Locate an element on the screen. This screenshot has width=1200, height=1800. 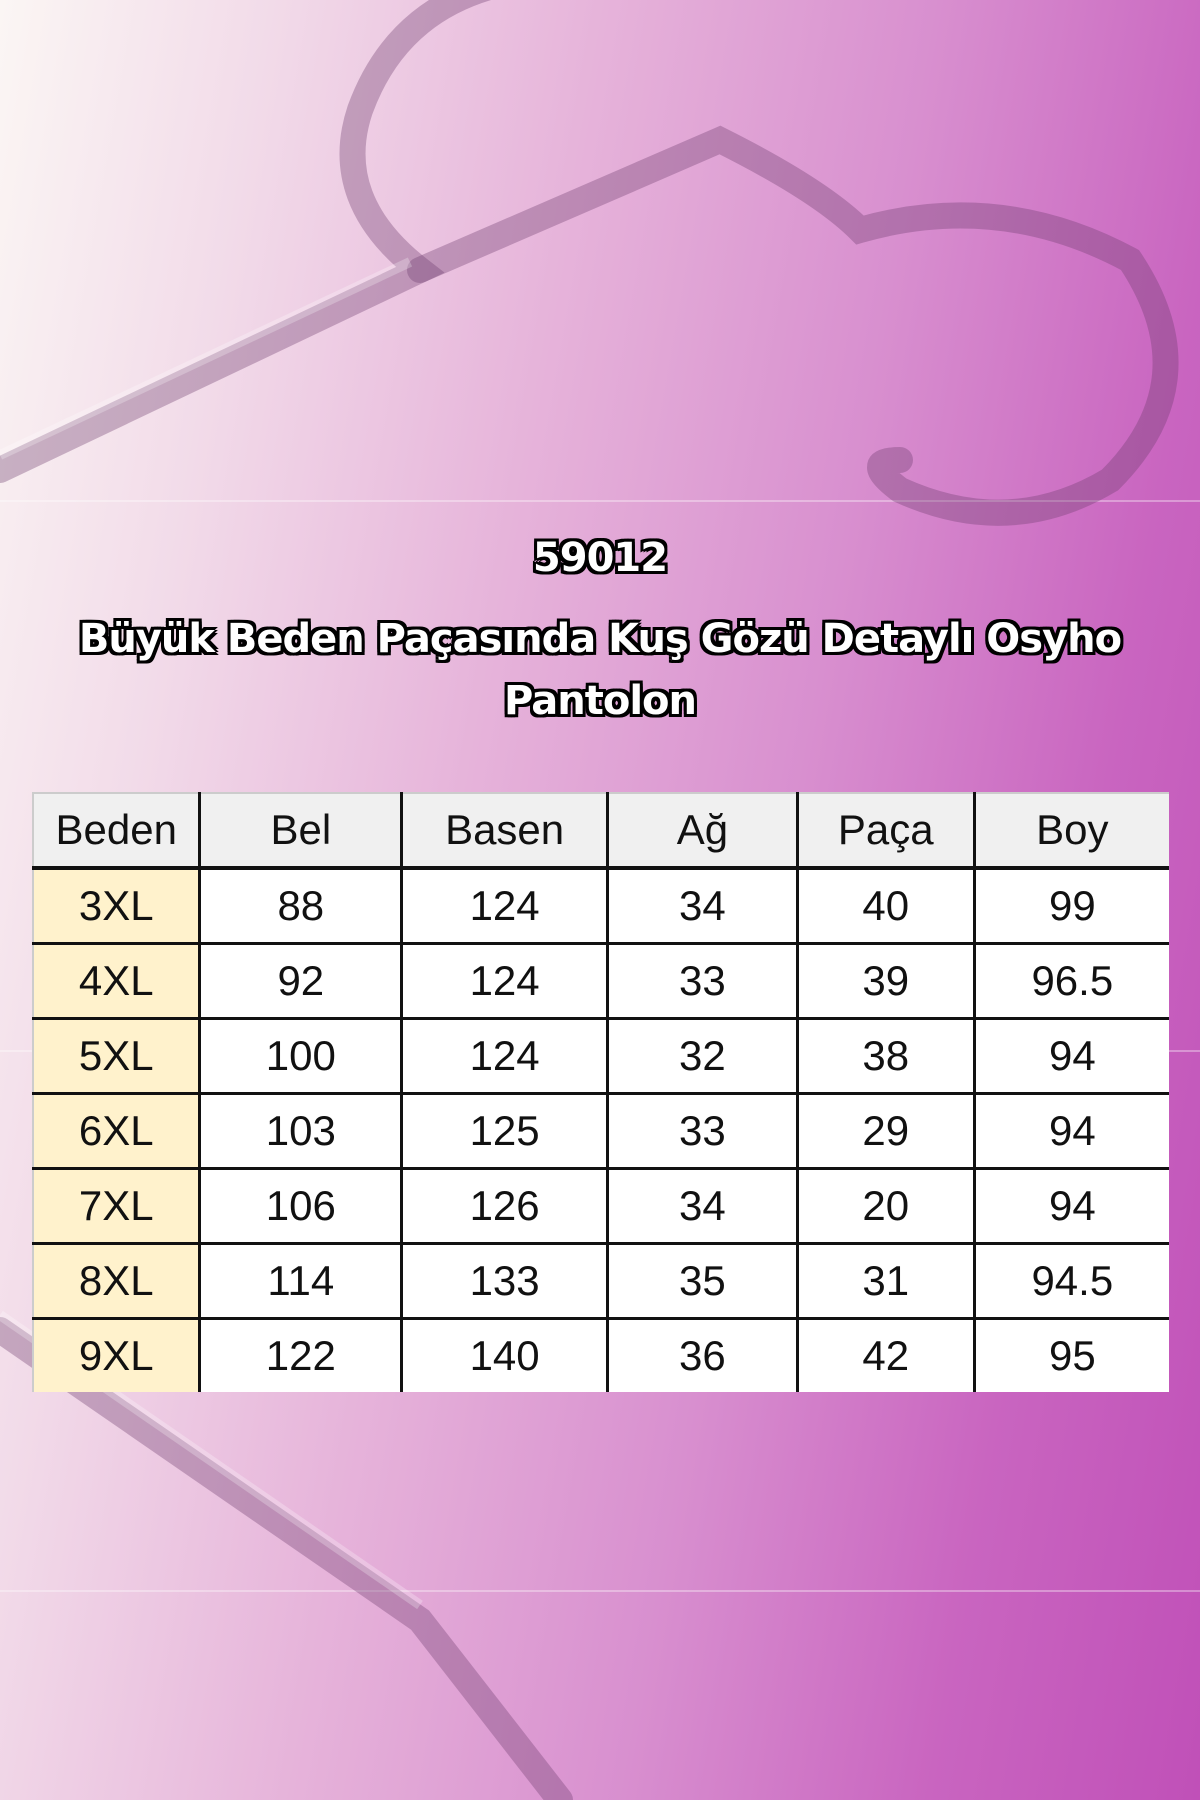
cell-boy: 99 is located at coordinates (1070, 905).